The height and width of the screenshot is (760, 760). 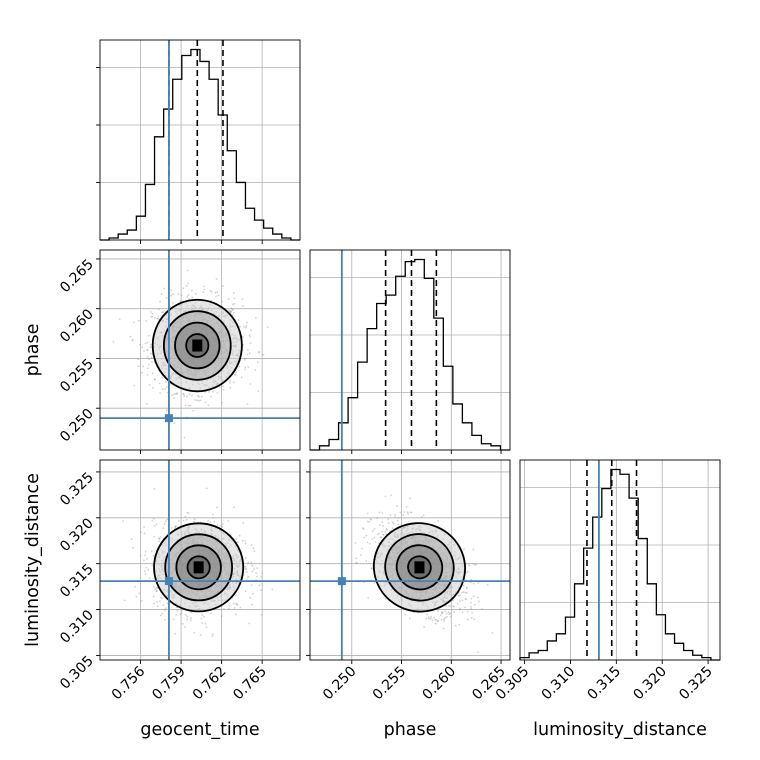 What do you see at coordinates (341, 581) in the screenshot?
I see `truth-marker` at bounding box center [341, 581].